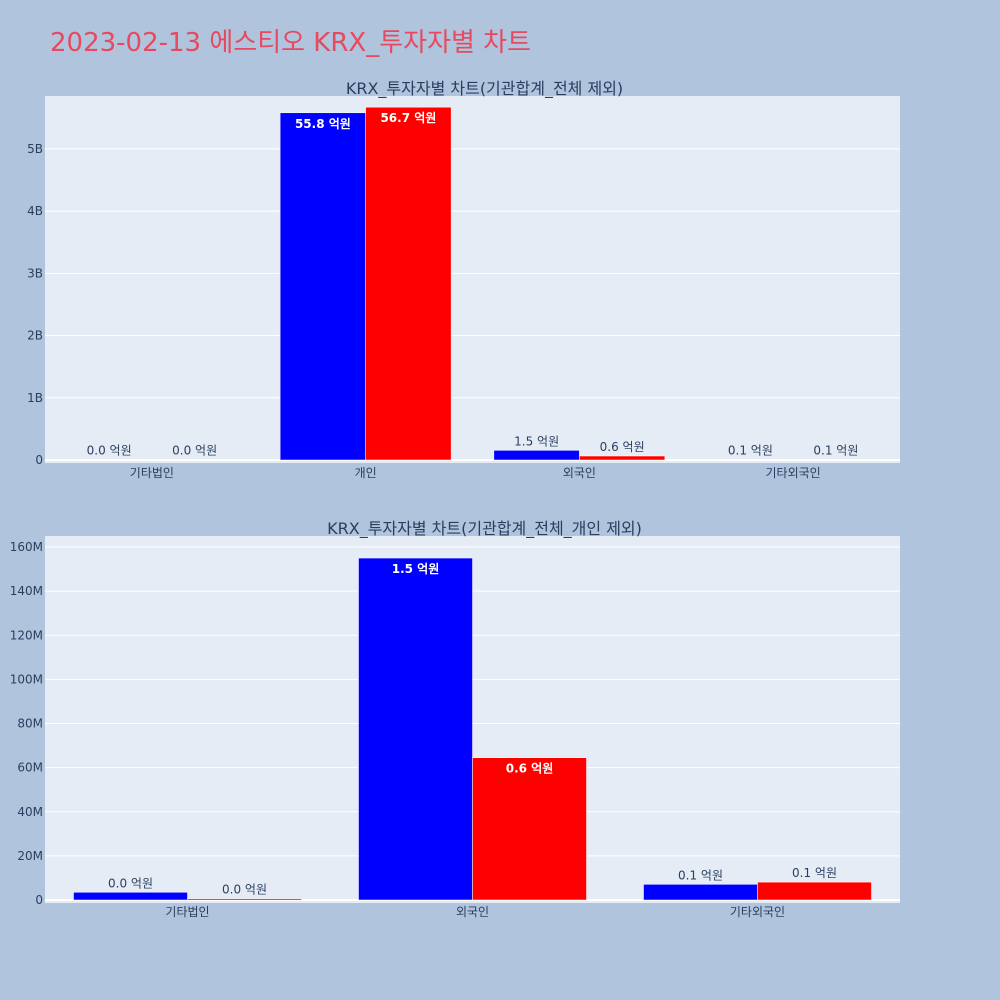 Image resolution: width=1000 pixels, height=1000 pixels. I want to click on y-tick-label: 2B, so click(35, 336).